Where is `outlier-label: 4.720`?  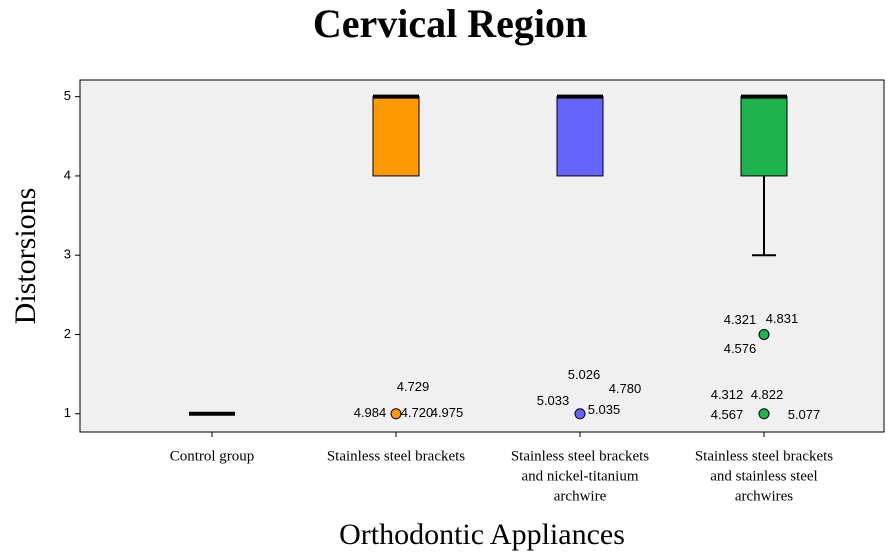
outlier-label: 4.720 is located at coordinates (417, 412).